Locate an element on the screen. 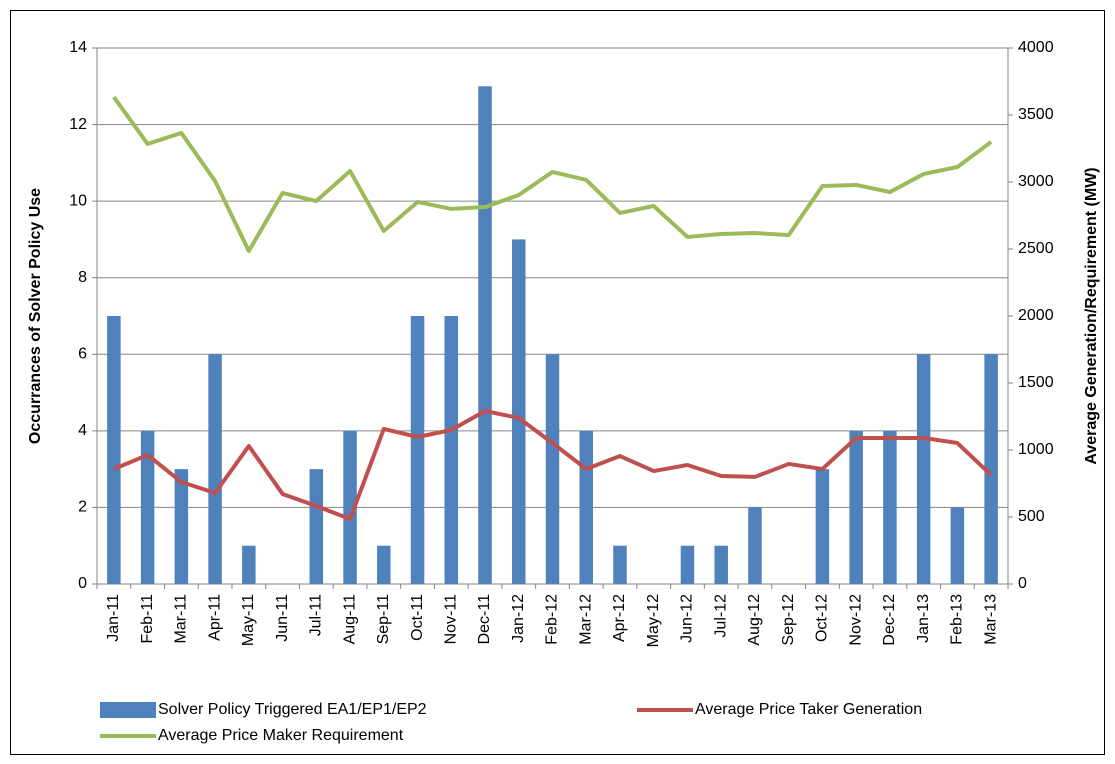 Image resolution: width=1115 pixels, height=764 pixels. x-tick-label: Nov-12 is located at coordinates (855, 620).